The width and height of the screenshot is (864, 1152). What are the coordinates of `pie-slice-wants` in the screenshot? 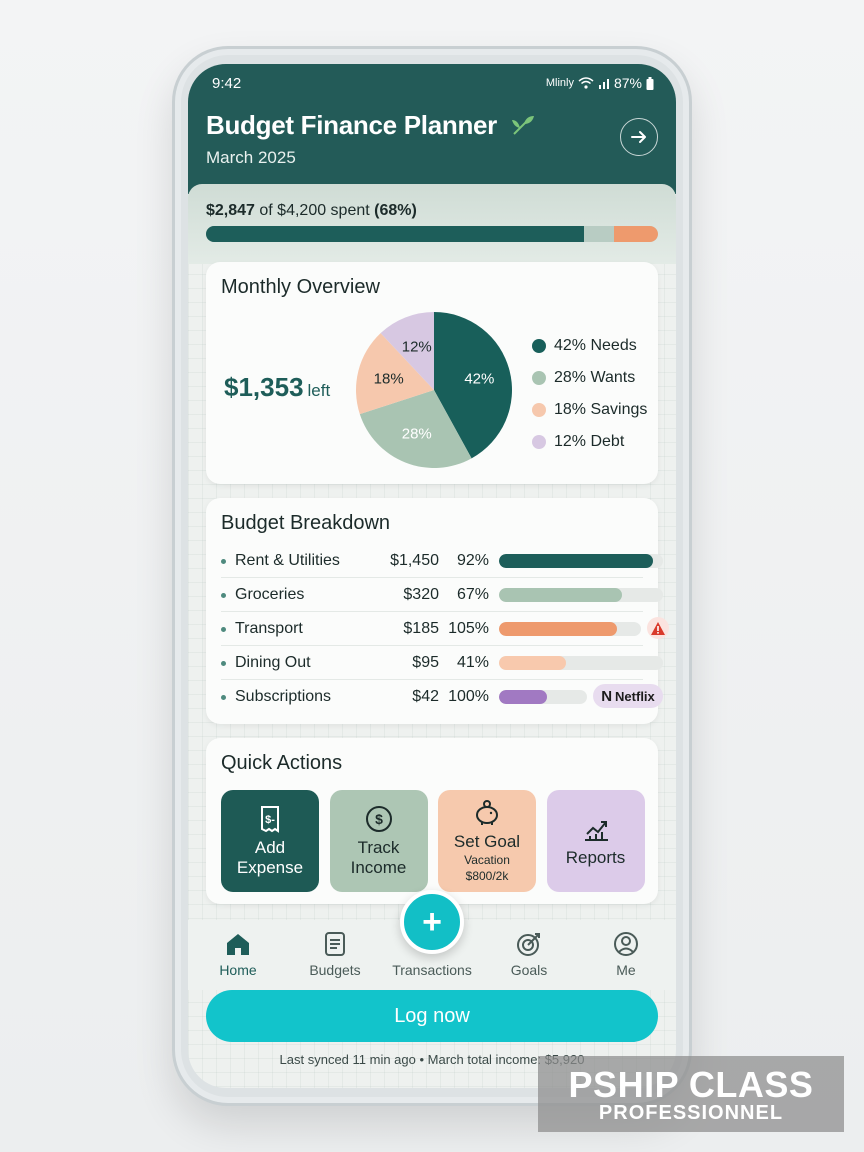 It's located at (415, 429).